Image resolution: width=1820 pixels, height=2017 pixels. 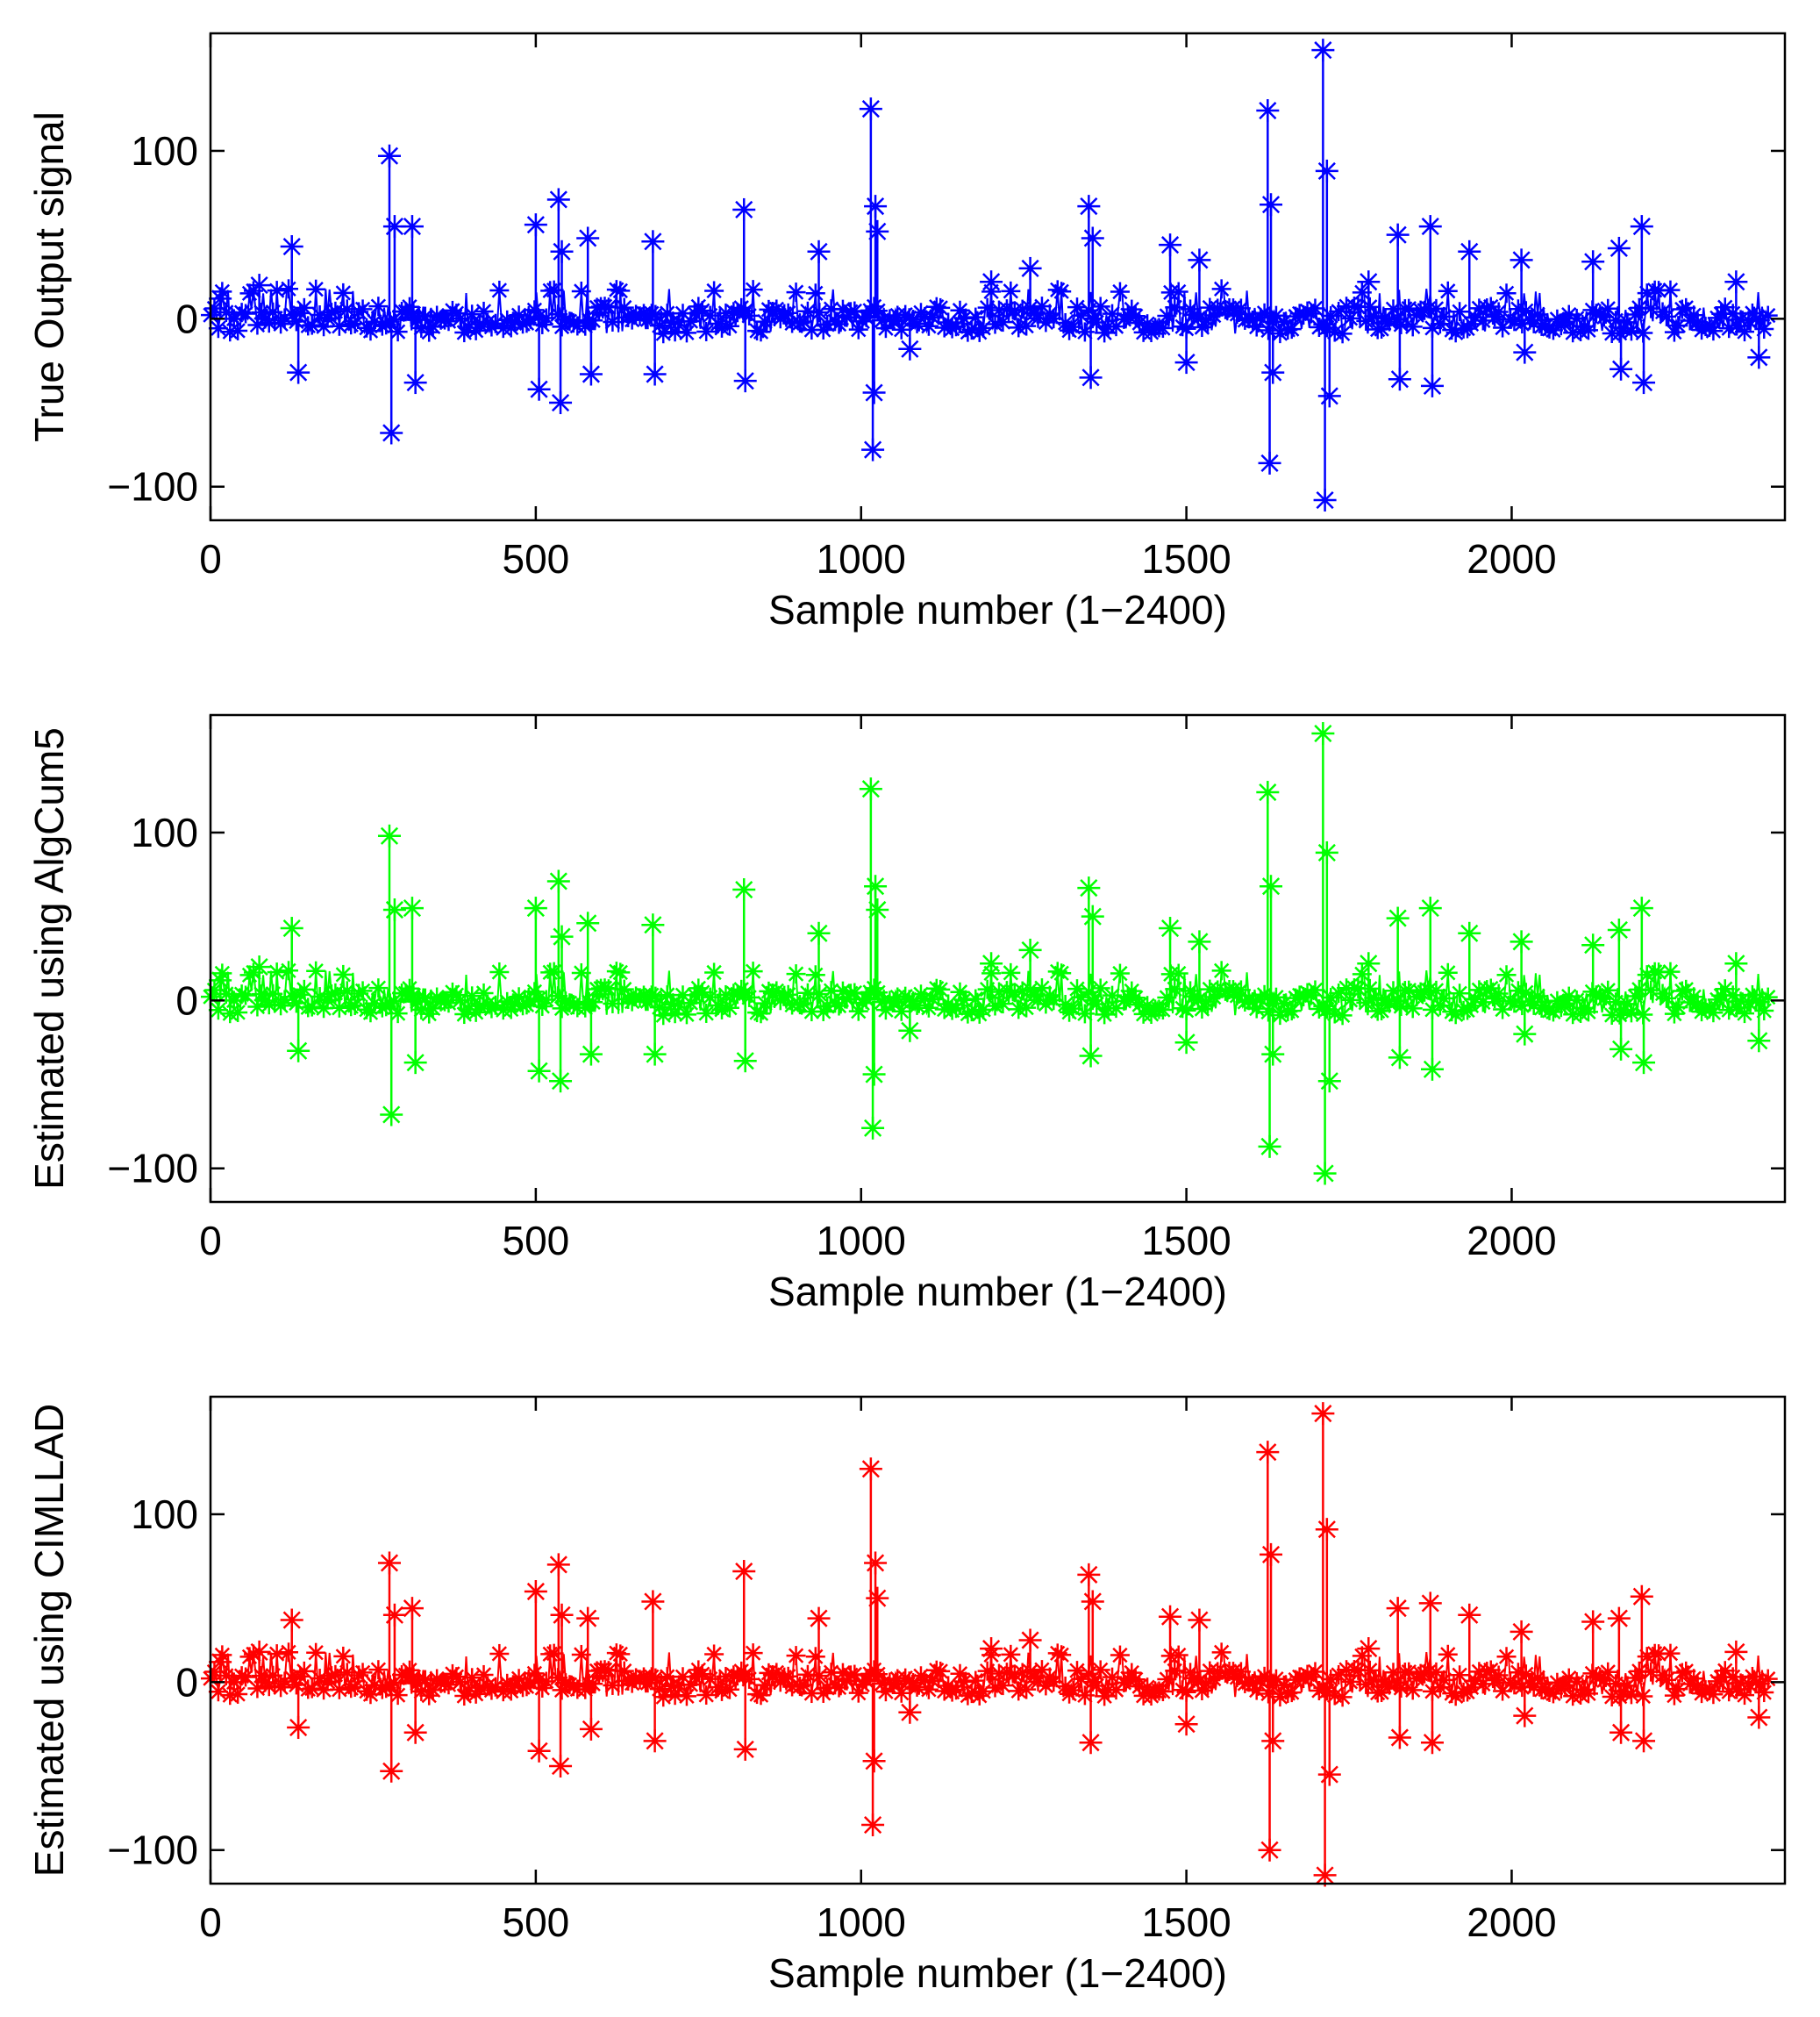 What do you see at coordinates (989, 993) in the screenshot?
I see `noise-band` at bounding box center [989, 993].